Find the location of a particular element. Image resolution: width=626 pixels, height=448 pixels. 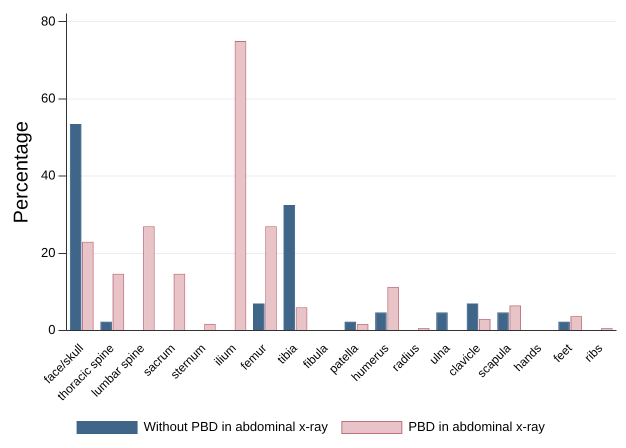

y-tick-label: 40 is located at coordinates (48, 175).